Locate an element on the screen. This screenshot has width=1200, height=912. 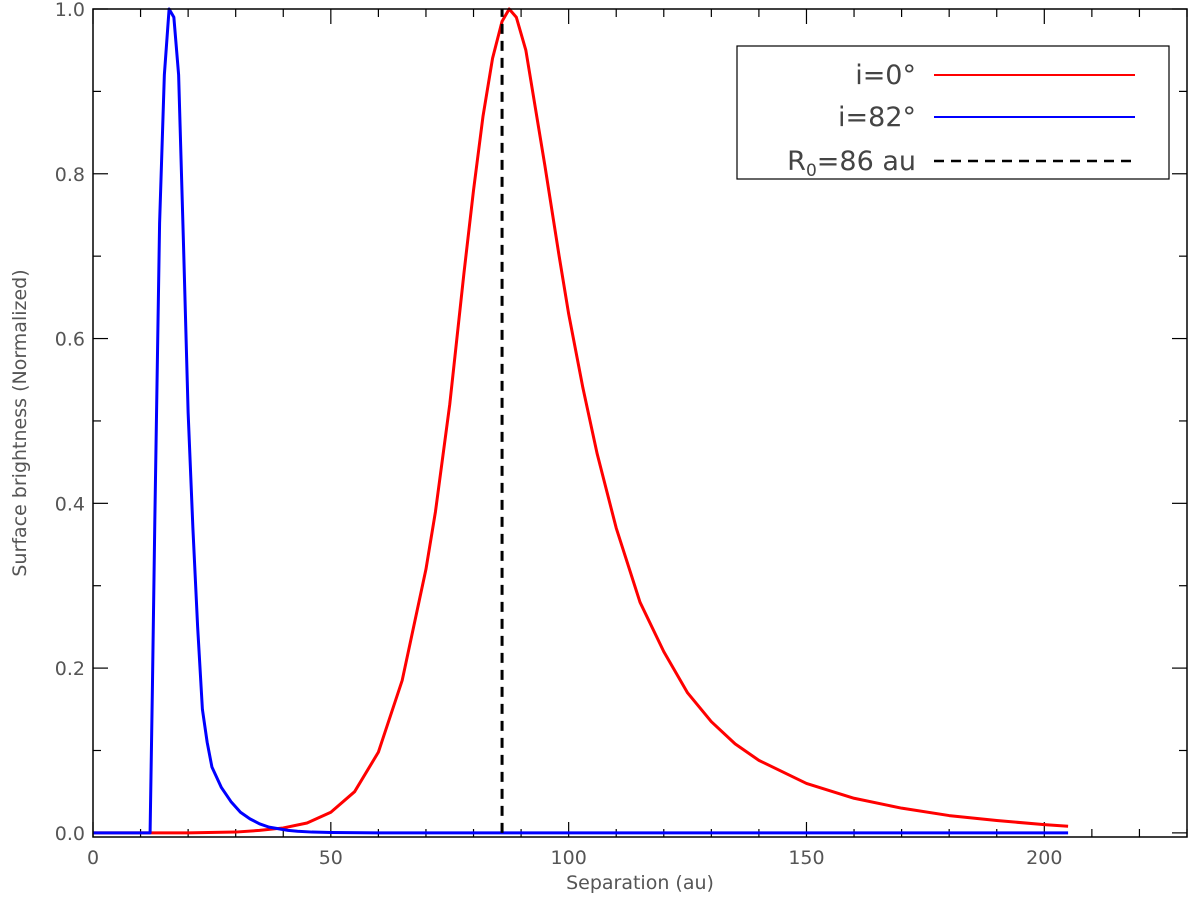
legend: i=0° i=82° R0=86 au is located at coordinates (953, 113).